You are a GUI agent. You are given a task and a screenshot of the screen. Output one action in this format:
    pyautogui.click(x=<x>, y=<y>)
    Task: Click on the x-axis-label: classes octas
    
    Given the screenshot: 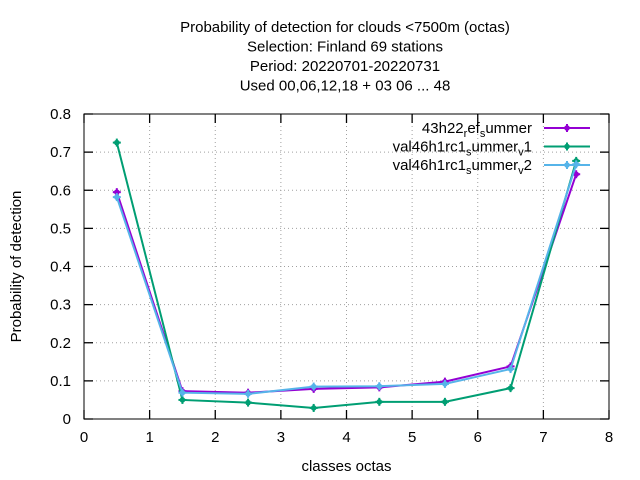 What is the action you would take?
    pyautogui.click(x=346, y=466)
    